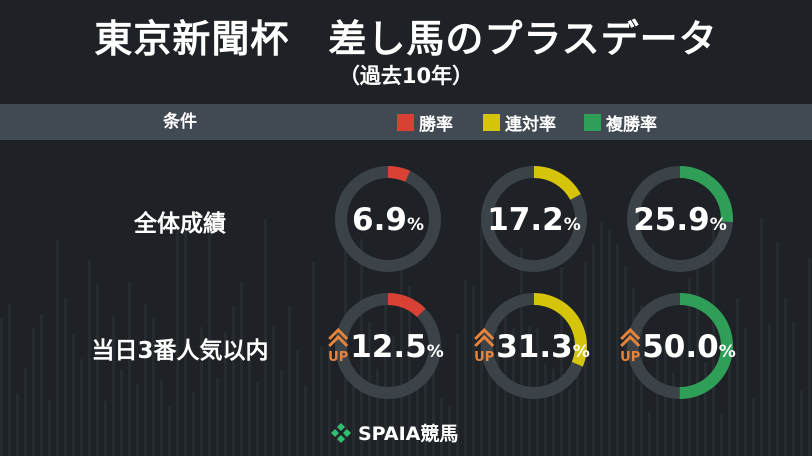  I want to click on legend-item-show-rate: 複勝率, so click(620, 122).